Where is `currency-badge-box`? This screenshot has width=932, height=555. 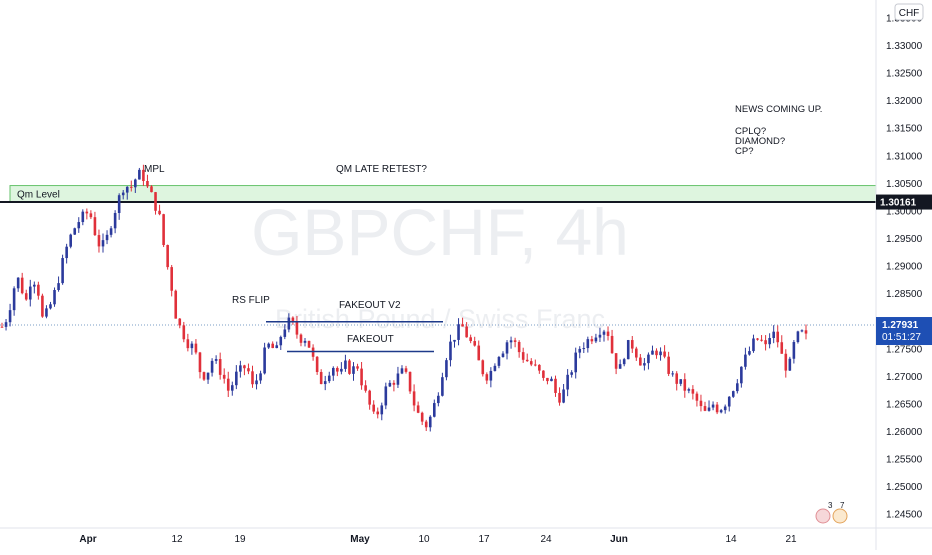
currency-badge-box is located at coordinates (909, 12).